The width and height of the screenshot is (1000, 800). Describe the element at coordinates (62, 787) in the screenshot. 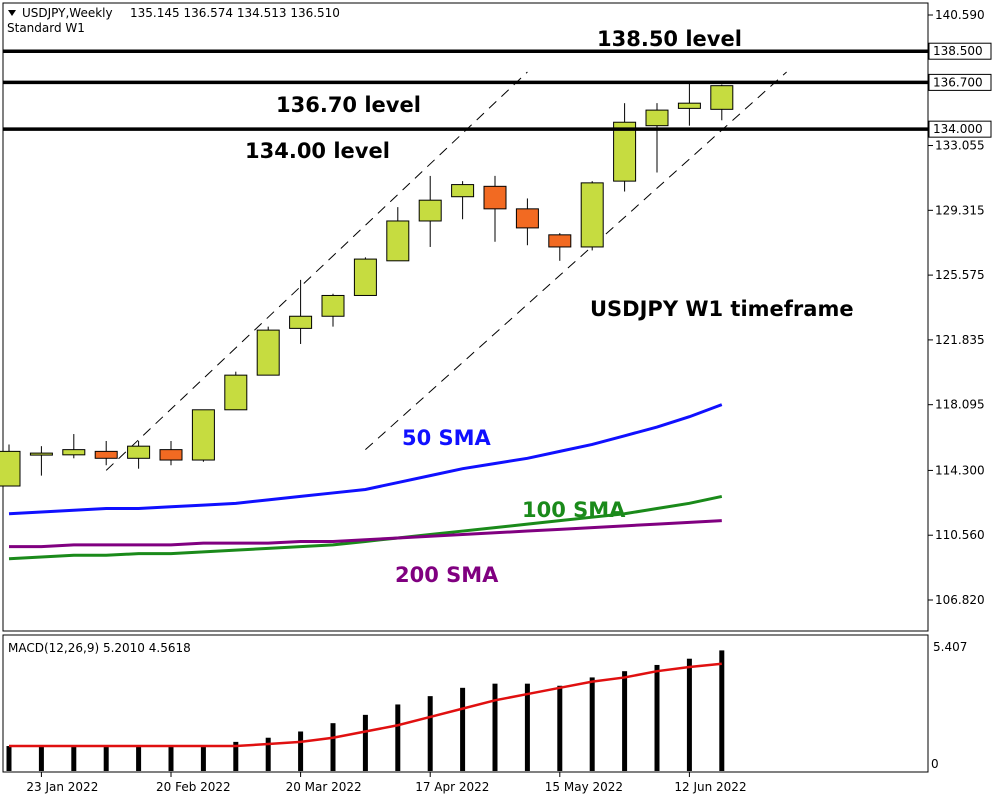

I see `x-tick-label: 23 Jan 2022` at that location.